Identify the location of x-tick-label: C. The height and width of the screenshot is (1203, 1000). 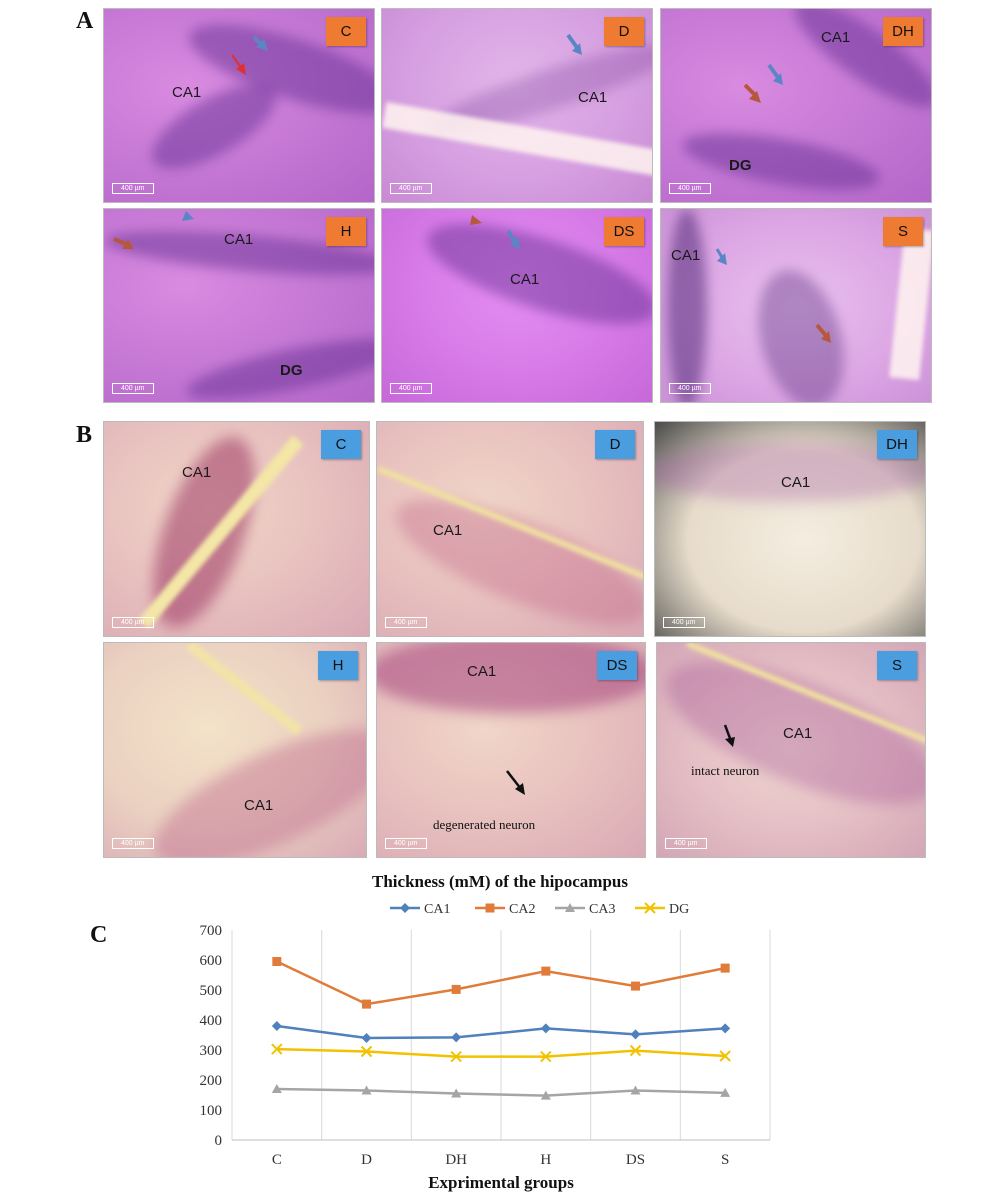
(277, 1160).